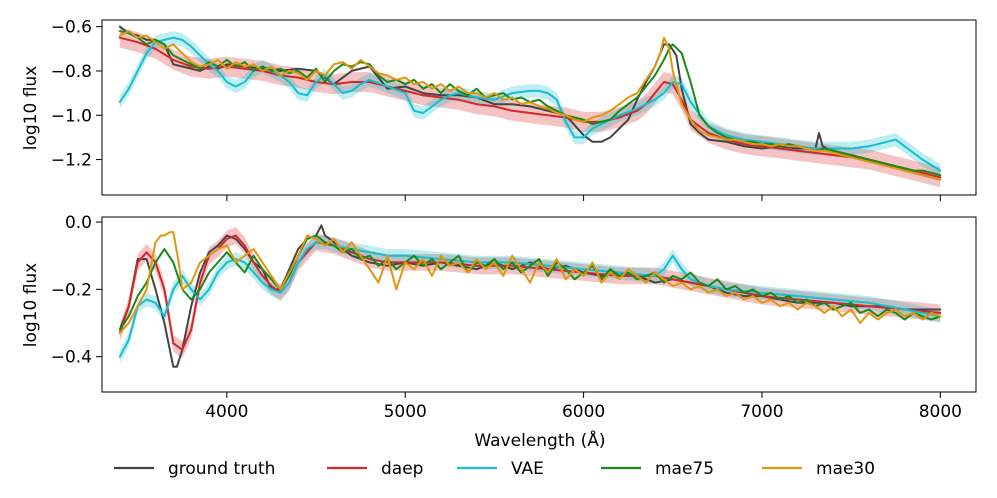 The image size is (997, 498). I want to click on legend-label-daep: daep, so click(402, 469).